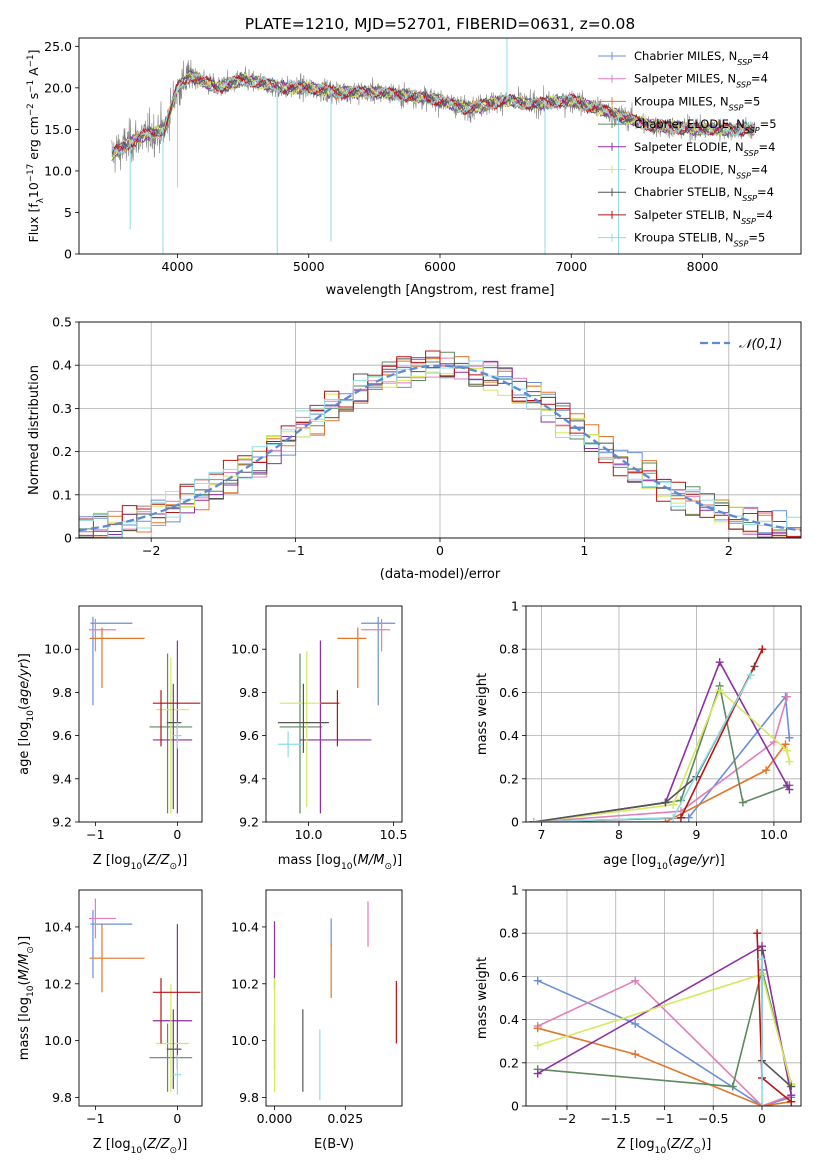  I want to click on legend-entry-text: Salpeter STELIB, NSSP=4, so click(703, 217).